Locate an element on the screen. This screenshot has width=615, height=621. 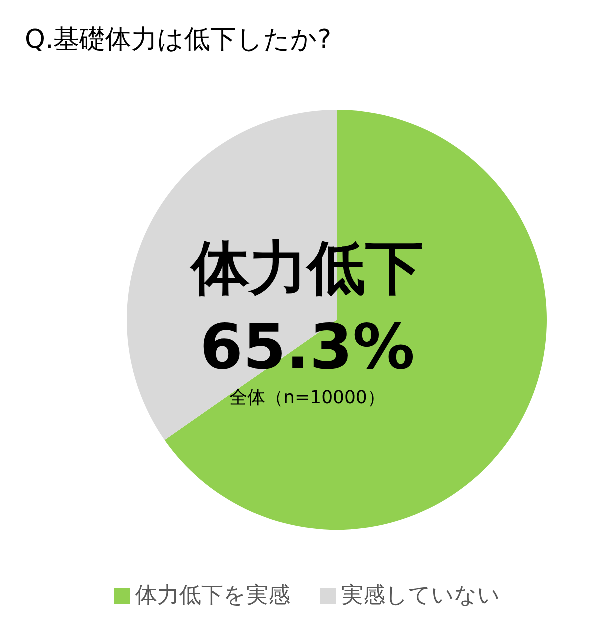
text: 全体（n=10000） is located at coordinates (308, 398).